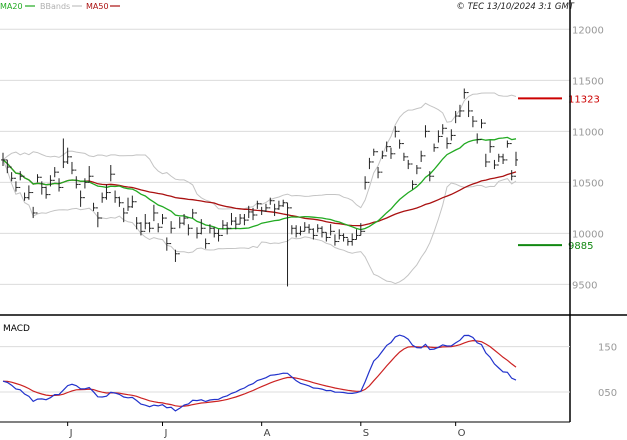 The image size is (627, 440). Describe the element at coordinates (588, 30) in the screenshot. I see `price-y-tick-label: 12000` at that location.